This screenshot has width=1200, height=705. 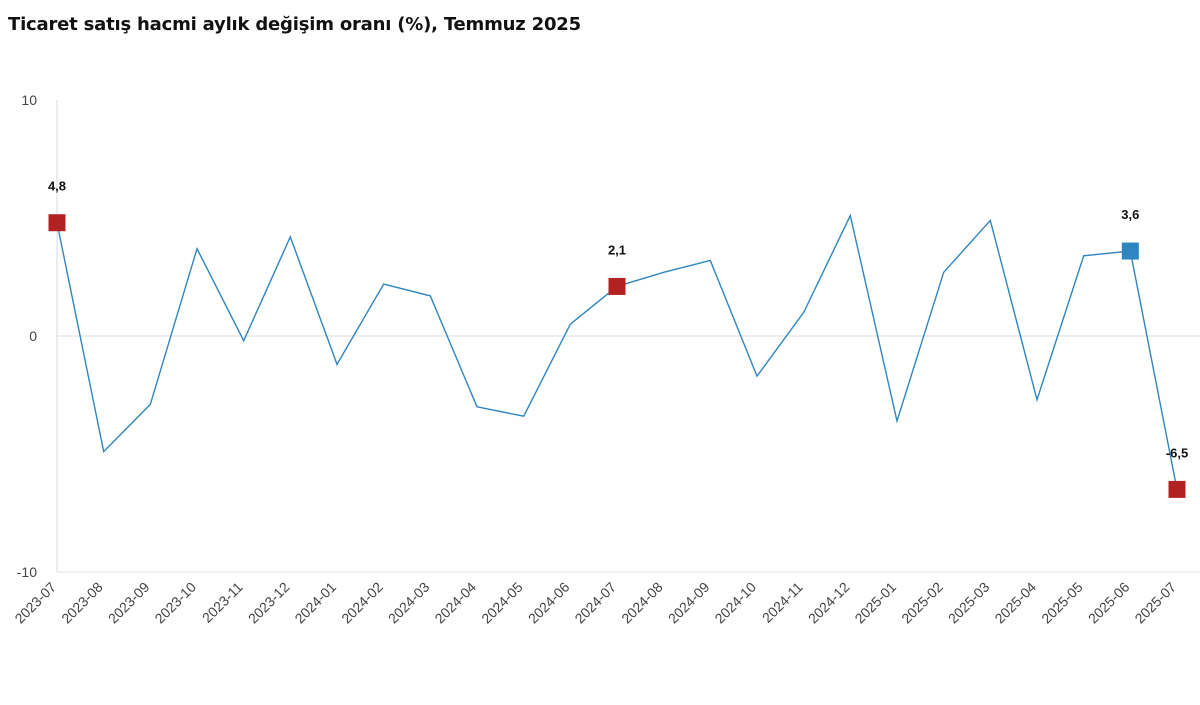 What do you see at coordinates (875, 603) in the screenshot?
I see `x-tick-label: 2025-01` at bounding box center [875, 603].